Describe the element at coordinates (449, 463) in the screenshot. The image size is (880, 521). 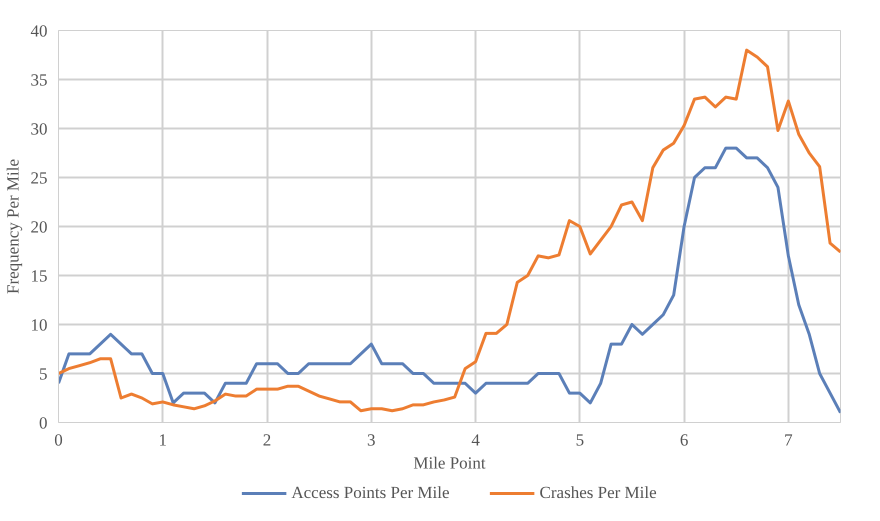
I see `x-axis-title: Mile Point` at that location.